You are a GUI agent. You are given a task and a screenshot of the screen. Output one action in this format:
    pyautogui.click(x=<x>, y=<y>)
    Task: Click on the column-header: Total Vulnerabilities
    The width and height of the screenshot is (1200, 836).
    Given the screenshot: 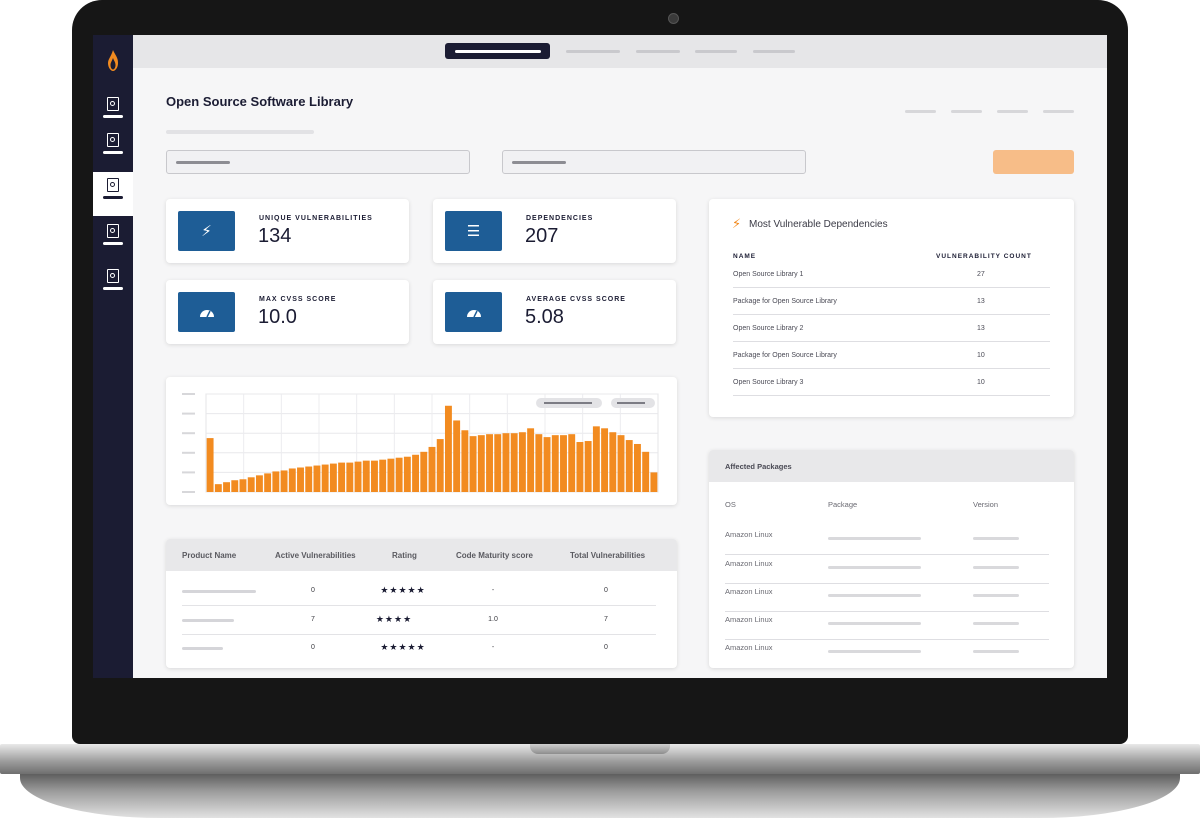 What is the action you would take?
    pyautogui.click(x=608, y=555)
    